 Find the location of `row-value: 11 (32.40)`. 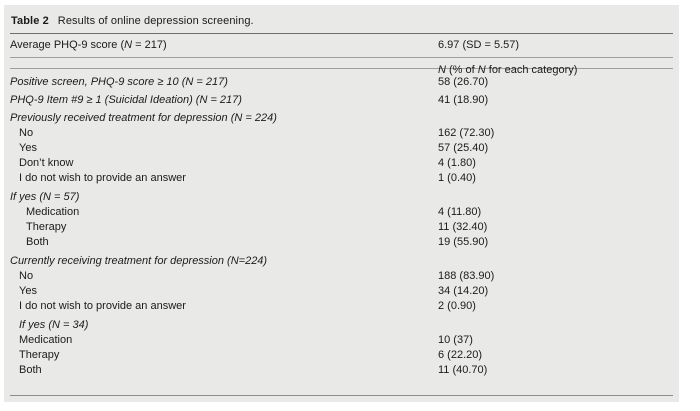

row-value: 11 (32.40) is located at coordinates (463, 227).